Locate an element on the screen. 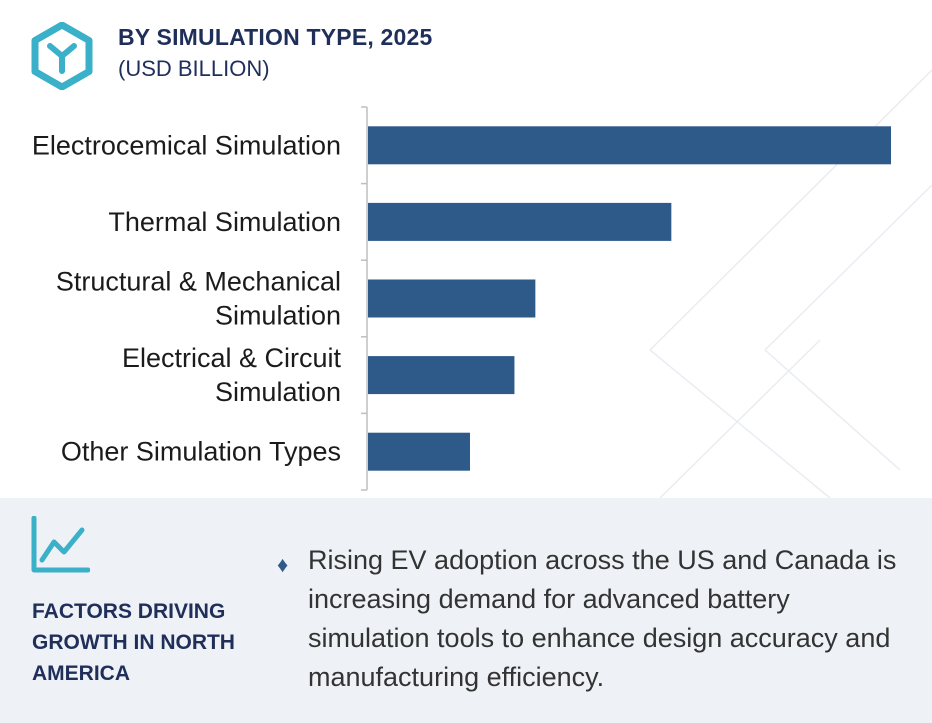  line-chart-icon is located at coordinates (60, 544).